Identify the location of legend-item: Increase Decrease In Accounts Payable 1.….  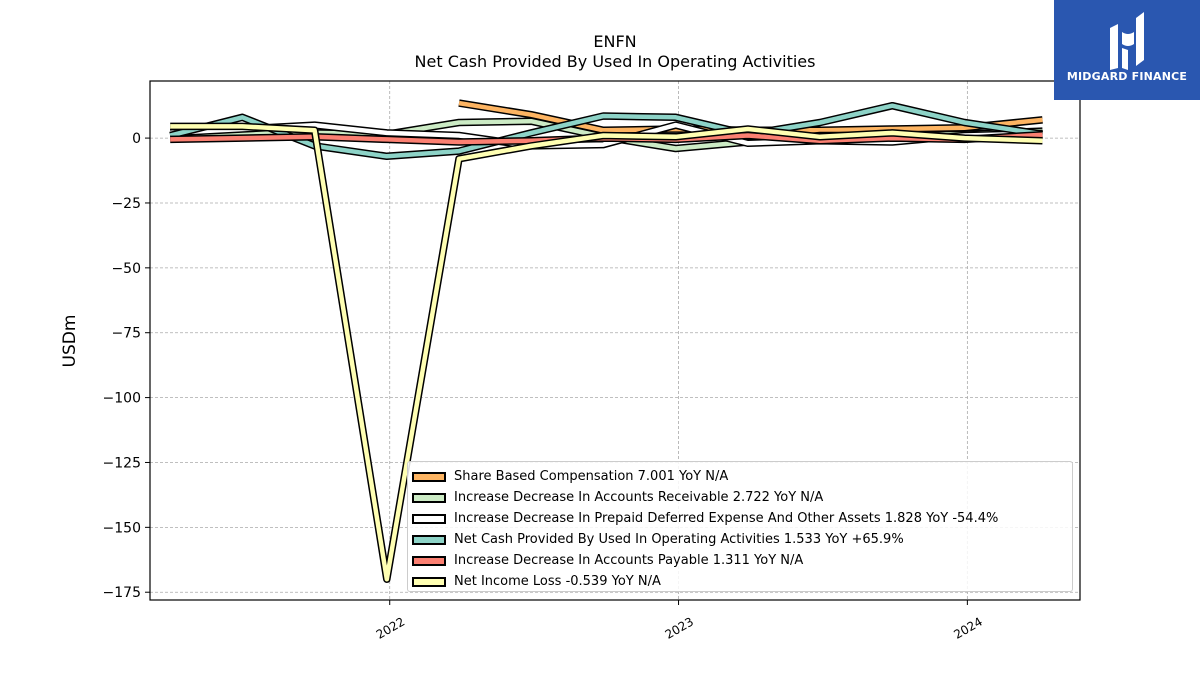
(742, 560).